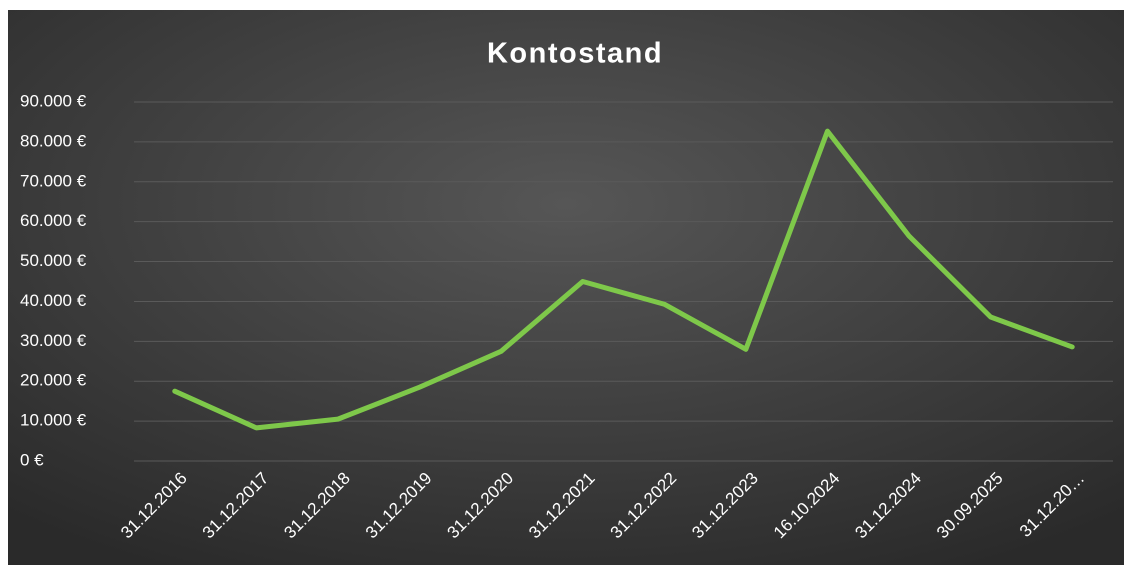 The image size is (1132, 573). What do you see at coordinates (32, 459) in the screenshot?
I see `y-tick-label: 0 €` at bounding box center [32, 459].